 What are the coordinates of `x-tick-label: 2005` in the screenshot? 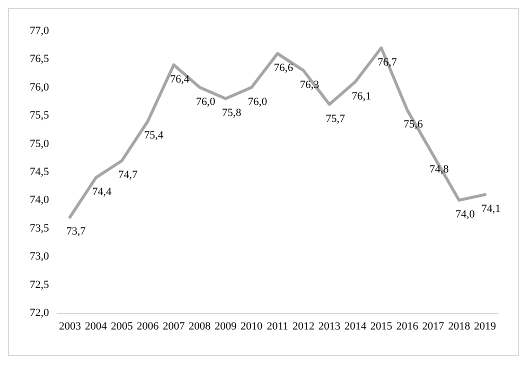 It's located at (122, 326).